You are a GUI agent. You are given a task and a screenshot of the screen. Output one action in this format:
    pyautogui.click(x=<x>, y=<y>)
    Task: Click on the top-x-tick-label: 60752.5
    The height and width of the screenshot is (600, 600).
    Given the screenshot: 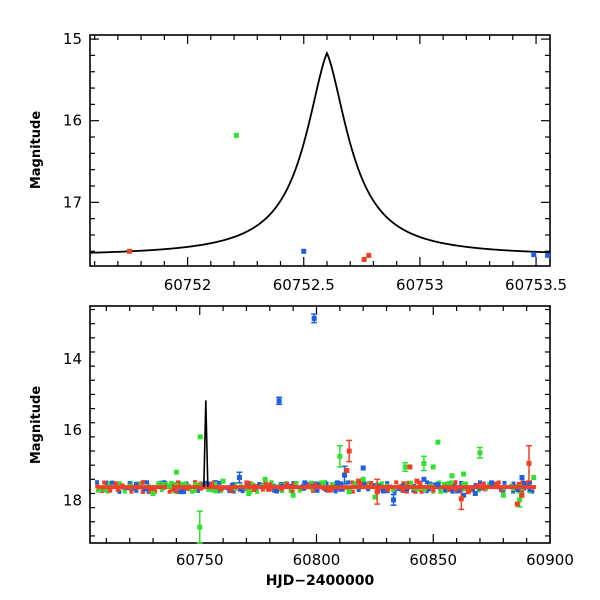 What is the action you would take?
    pyautogui.click(x=304, y=285)
    